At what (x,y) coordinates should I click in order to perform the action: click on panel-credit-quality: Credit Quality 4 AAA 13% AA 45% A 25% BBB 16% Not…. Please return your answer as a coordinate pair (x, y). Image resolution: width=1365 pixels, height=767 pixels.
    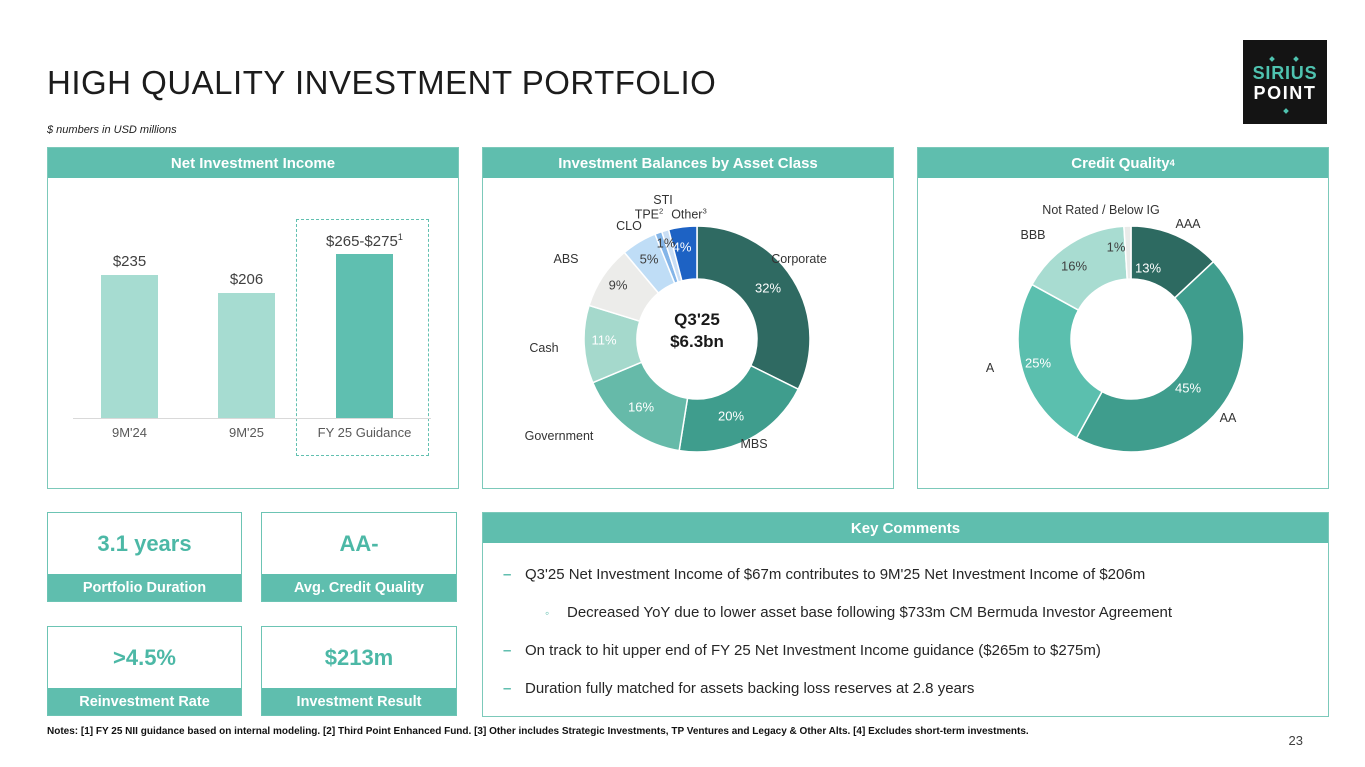
    Looking at the image, I should click on (1123, 318).